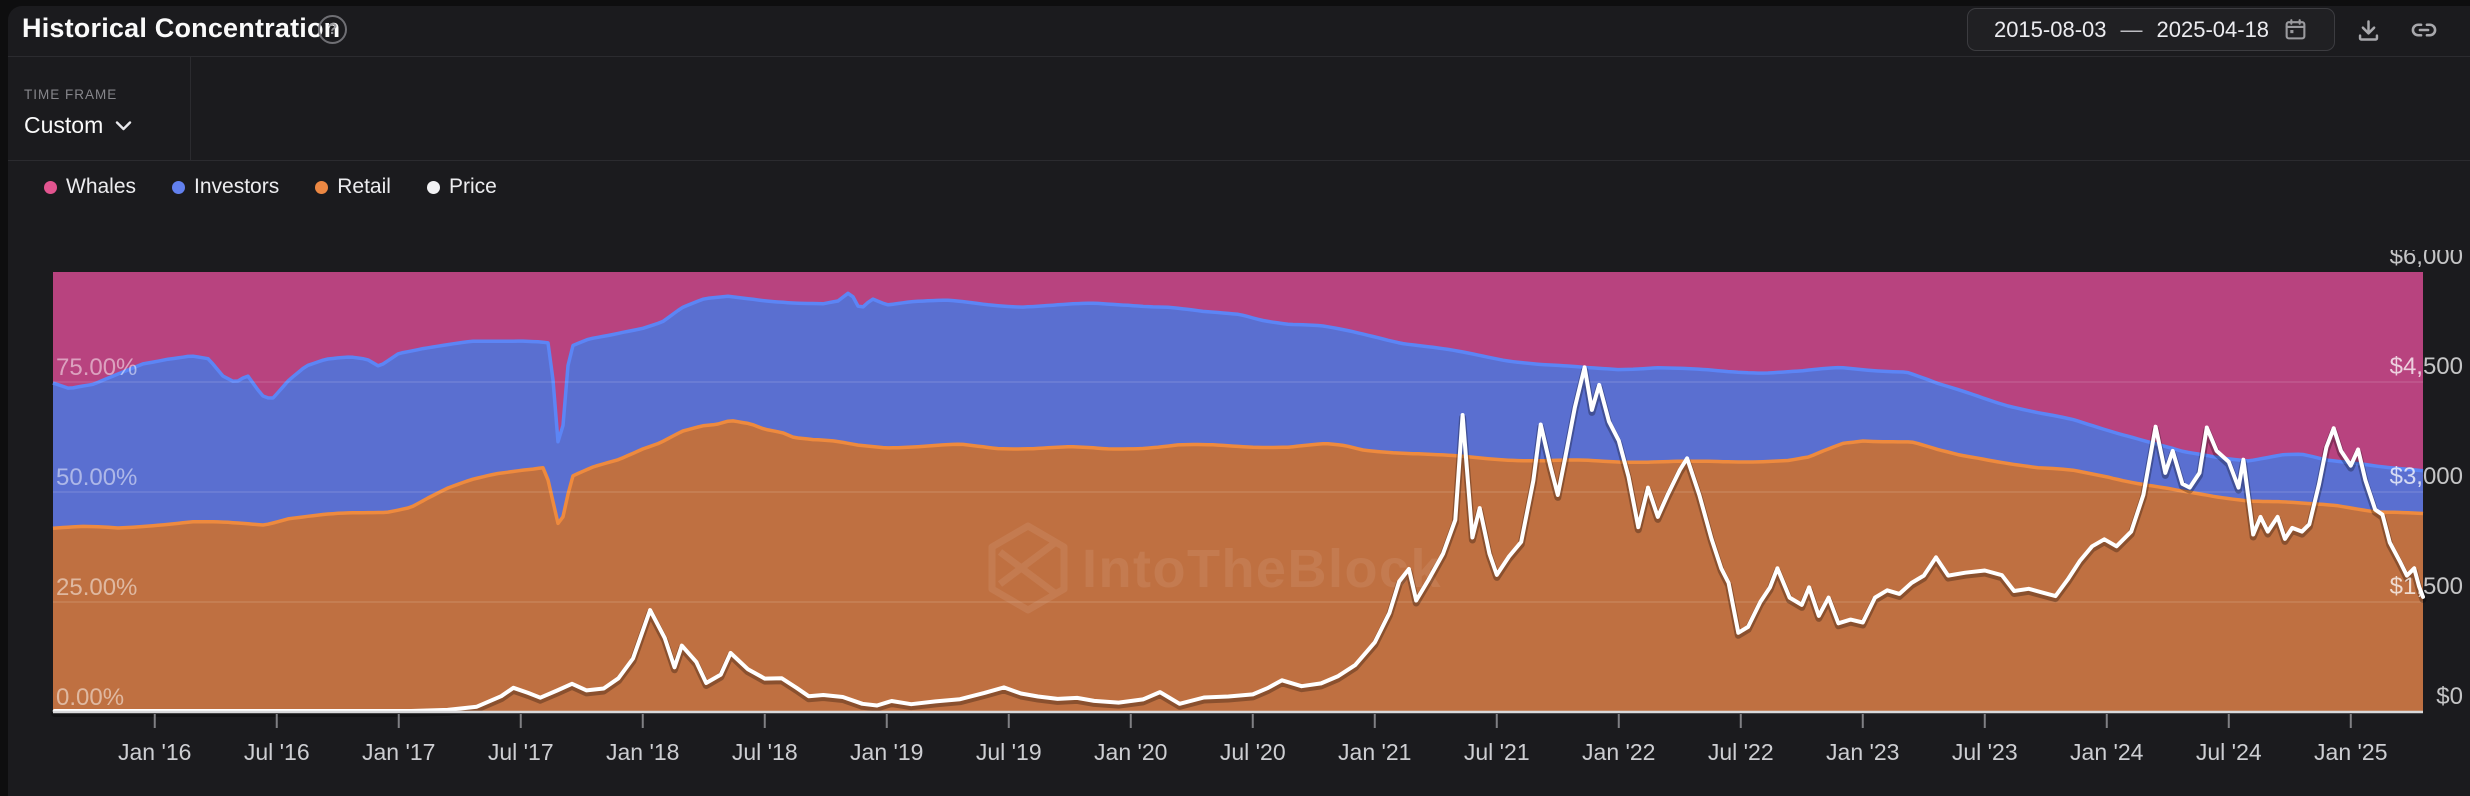 The image size is (2470, 796). I want to click on legend-item-investors: Investors, so click(225, 187).